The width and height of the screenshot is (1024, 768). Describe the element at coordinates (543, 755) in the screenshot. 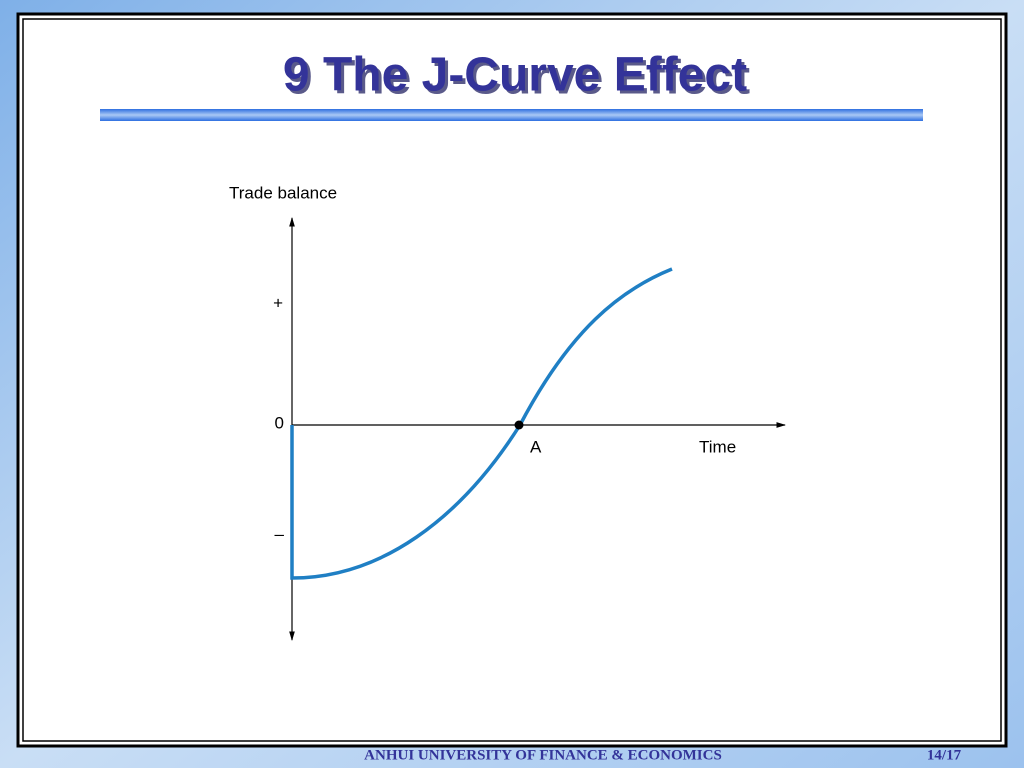

I see `footer-institution: ANHUI UNIVERSITY OF FINANCE & ECONOMICS` at that location.